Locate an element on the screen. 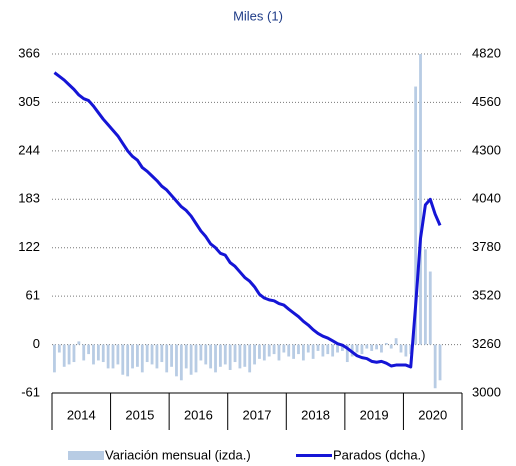 The width and height of the screenshot is (516, 466). y-tick-label: 366 is located at coordinates (29, 52).